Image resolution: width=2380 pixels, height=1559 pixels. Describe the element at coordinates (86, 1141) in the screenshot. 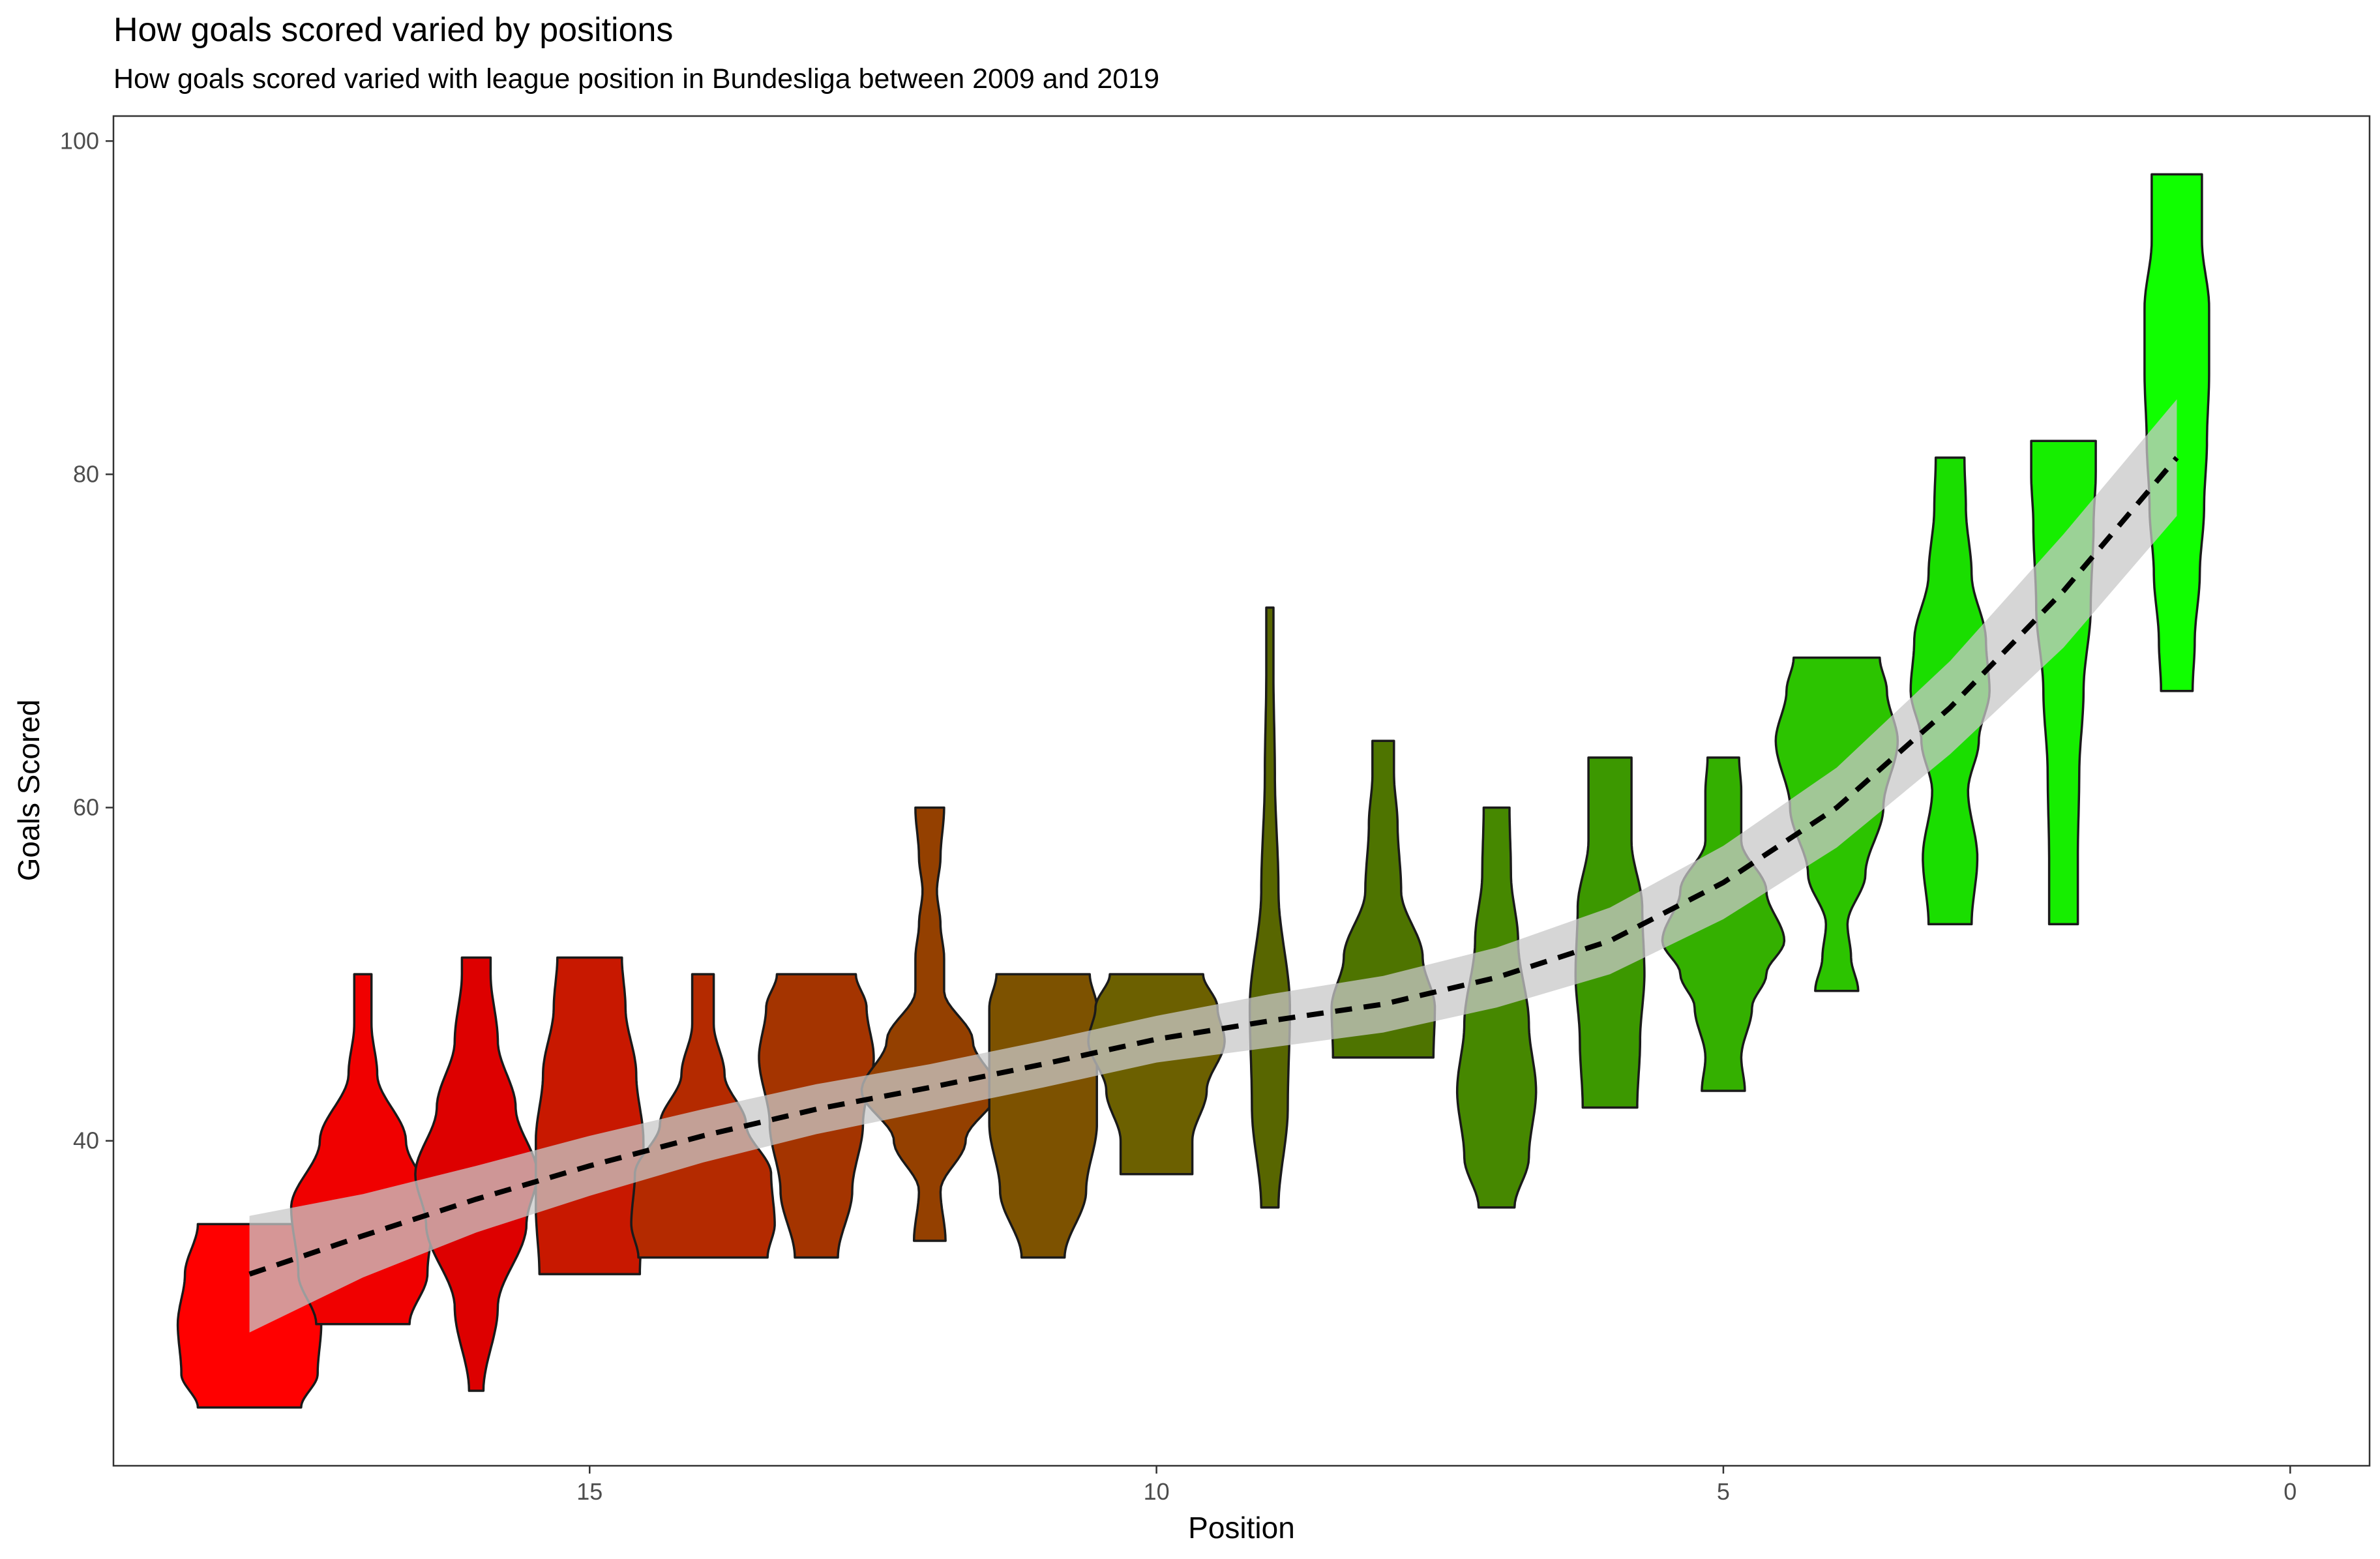

I see `y-tick-label-40: 40` at that location.